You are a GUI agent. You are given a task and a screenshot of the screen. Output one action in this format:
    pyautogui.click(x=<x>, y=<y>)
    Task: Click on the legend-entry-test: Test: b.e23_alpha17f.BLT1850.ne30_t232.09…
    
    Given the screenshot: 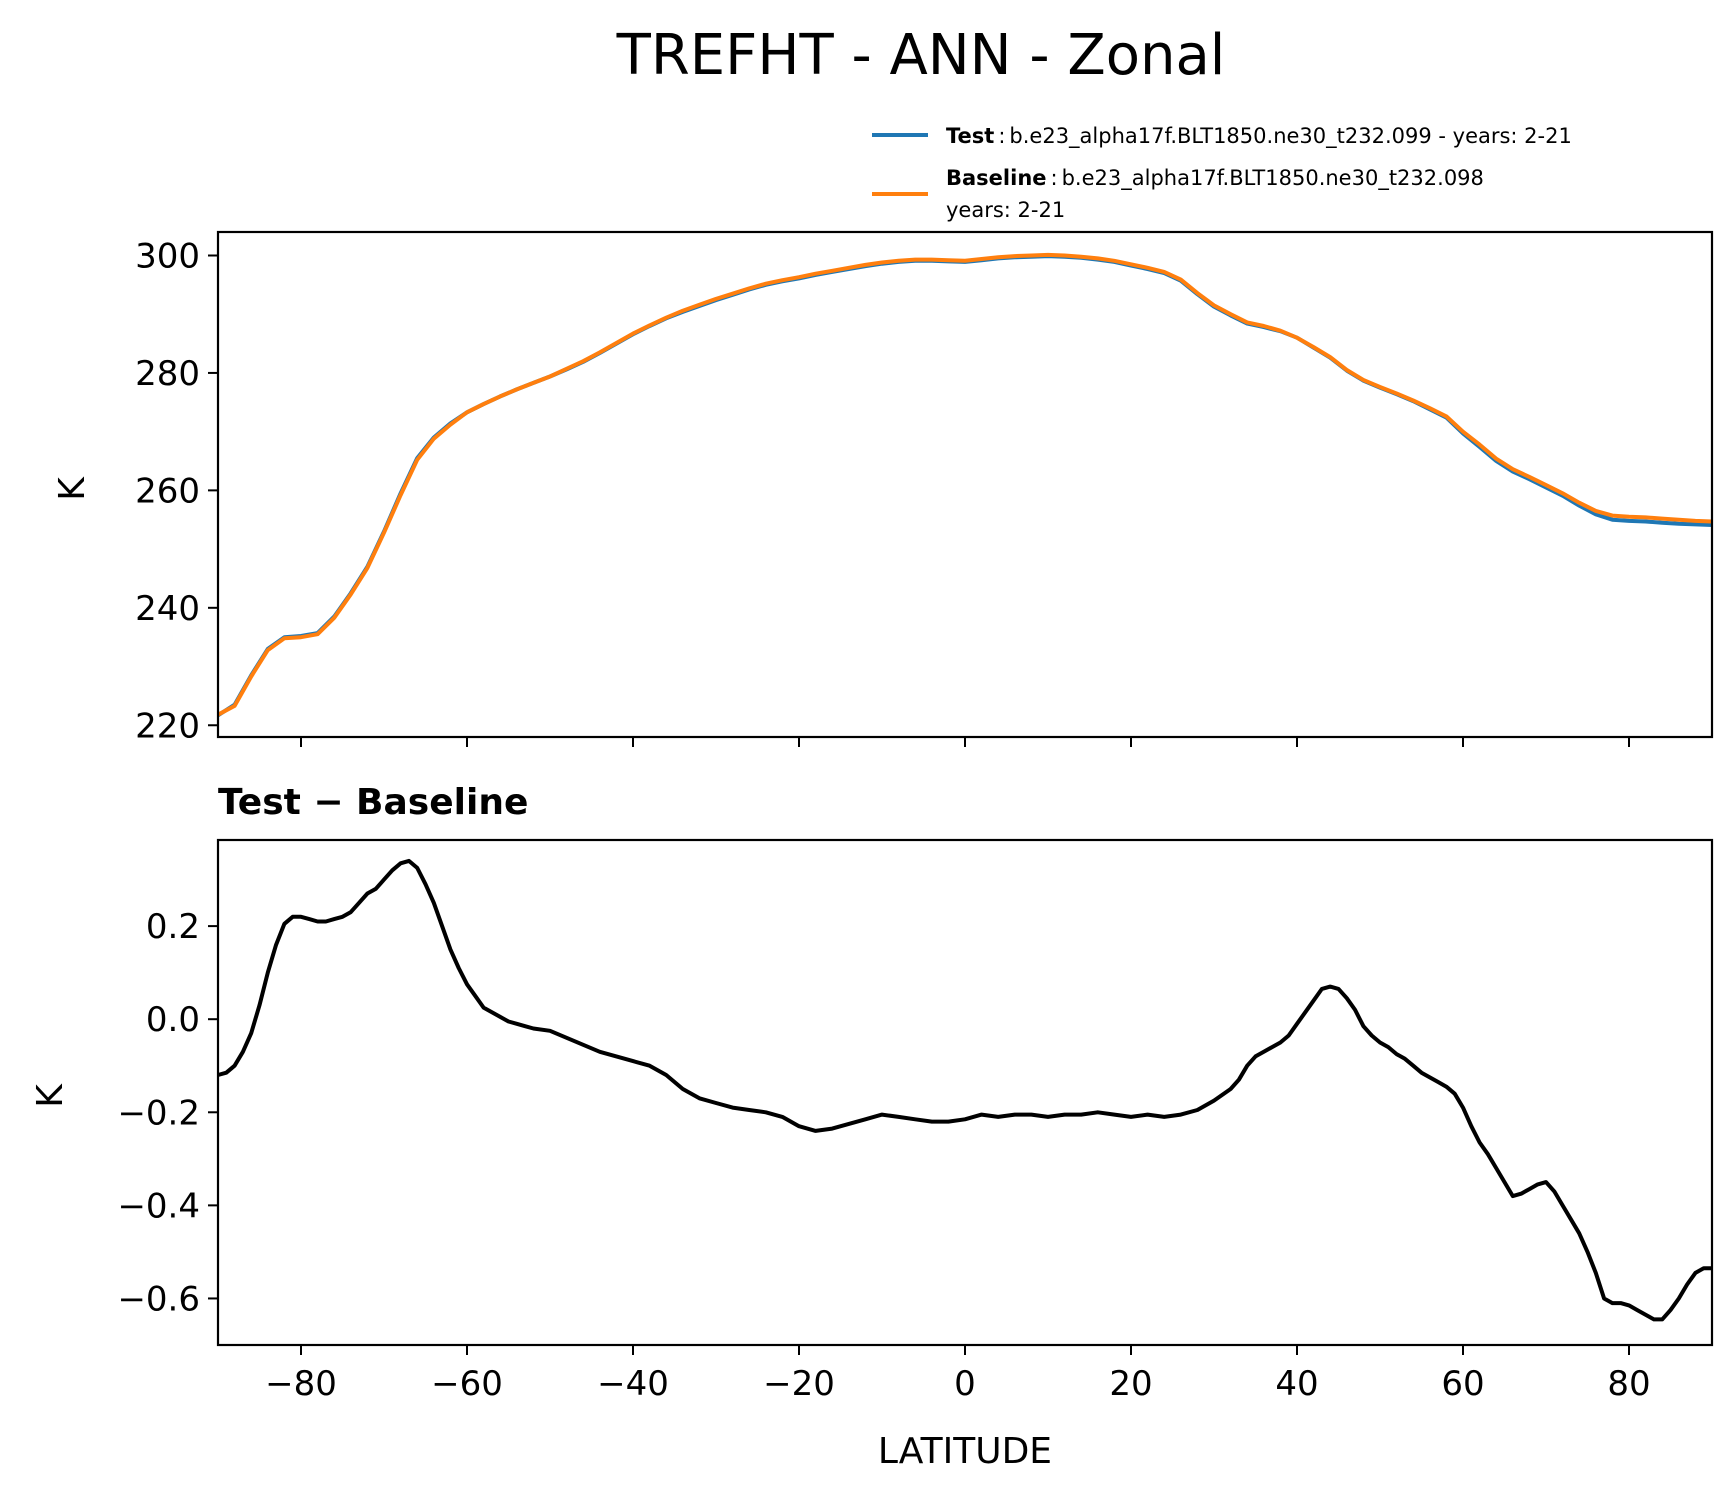 What is the action you would take?
    pyautogui.click(x=1259, y=136)
    